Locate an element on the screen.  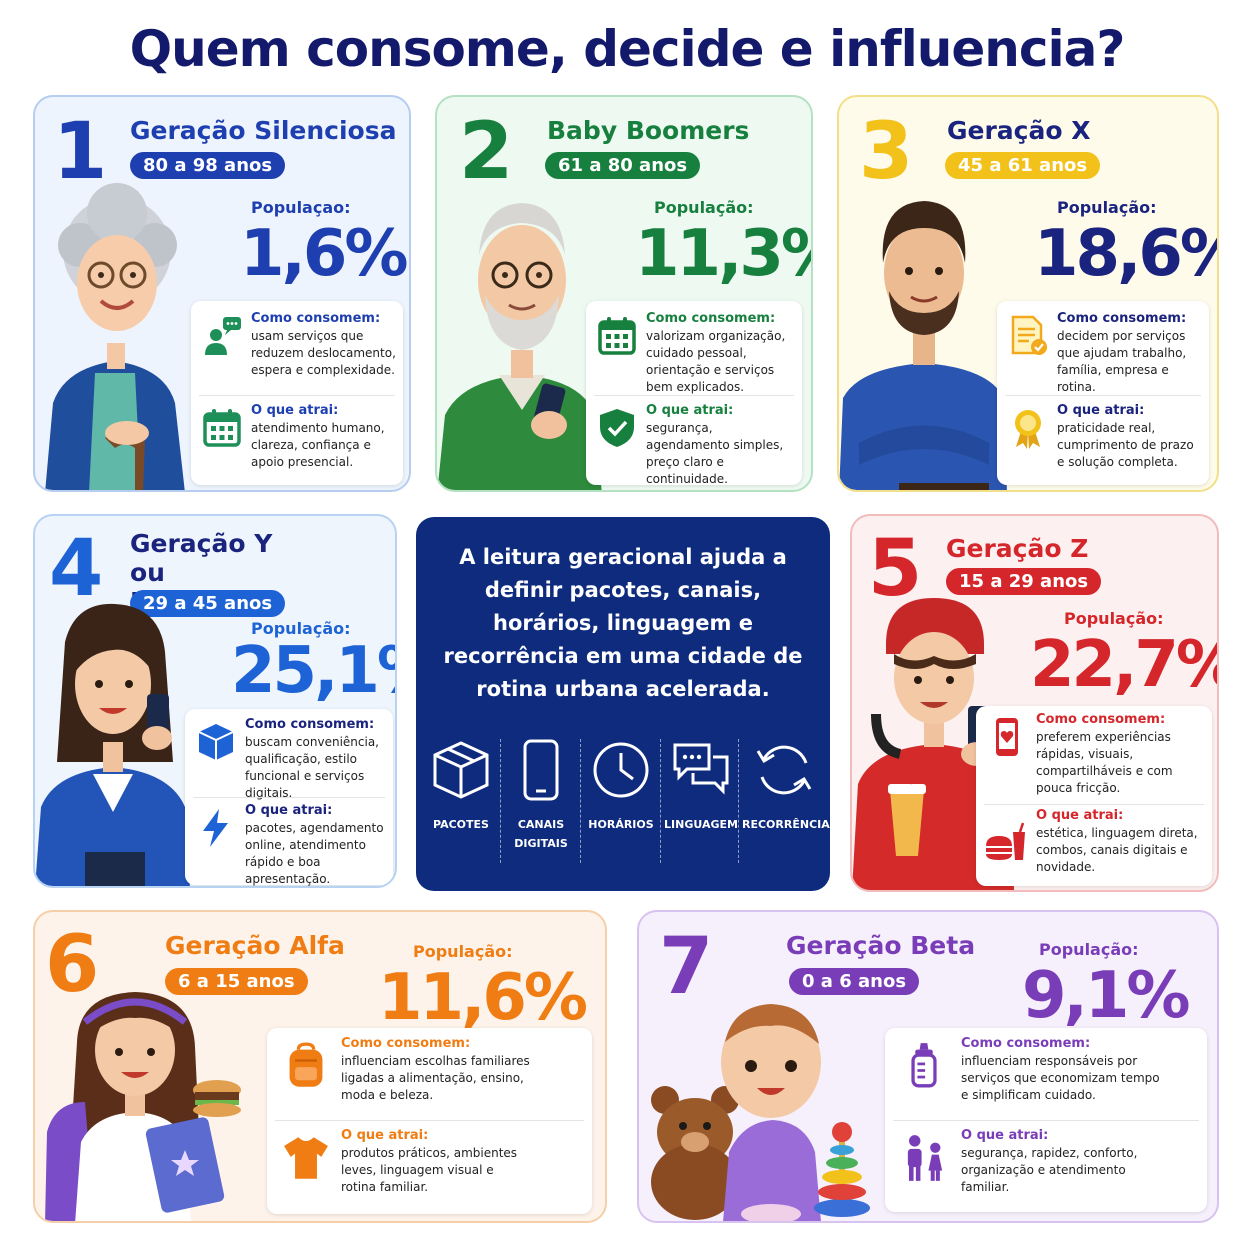
age-badge: 15 a 29 anos is located at coordinates (1024, 581).